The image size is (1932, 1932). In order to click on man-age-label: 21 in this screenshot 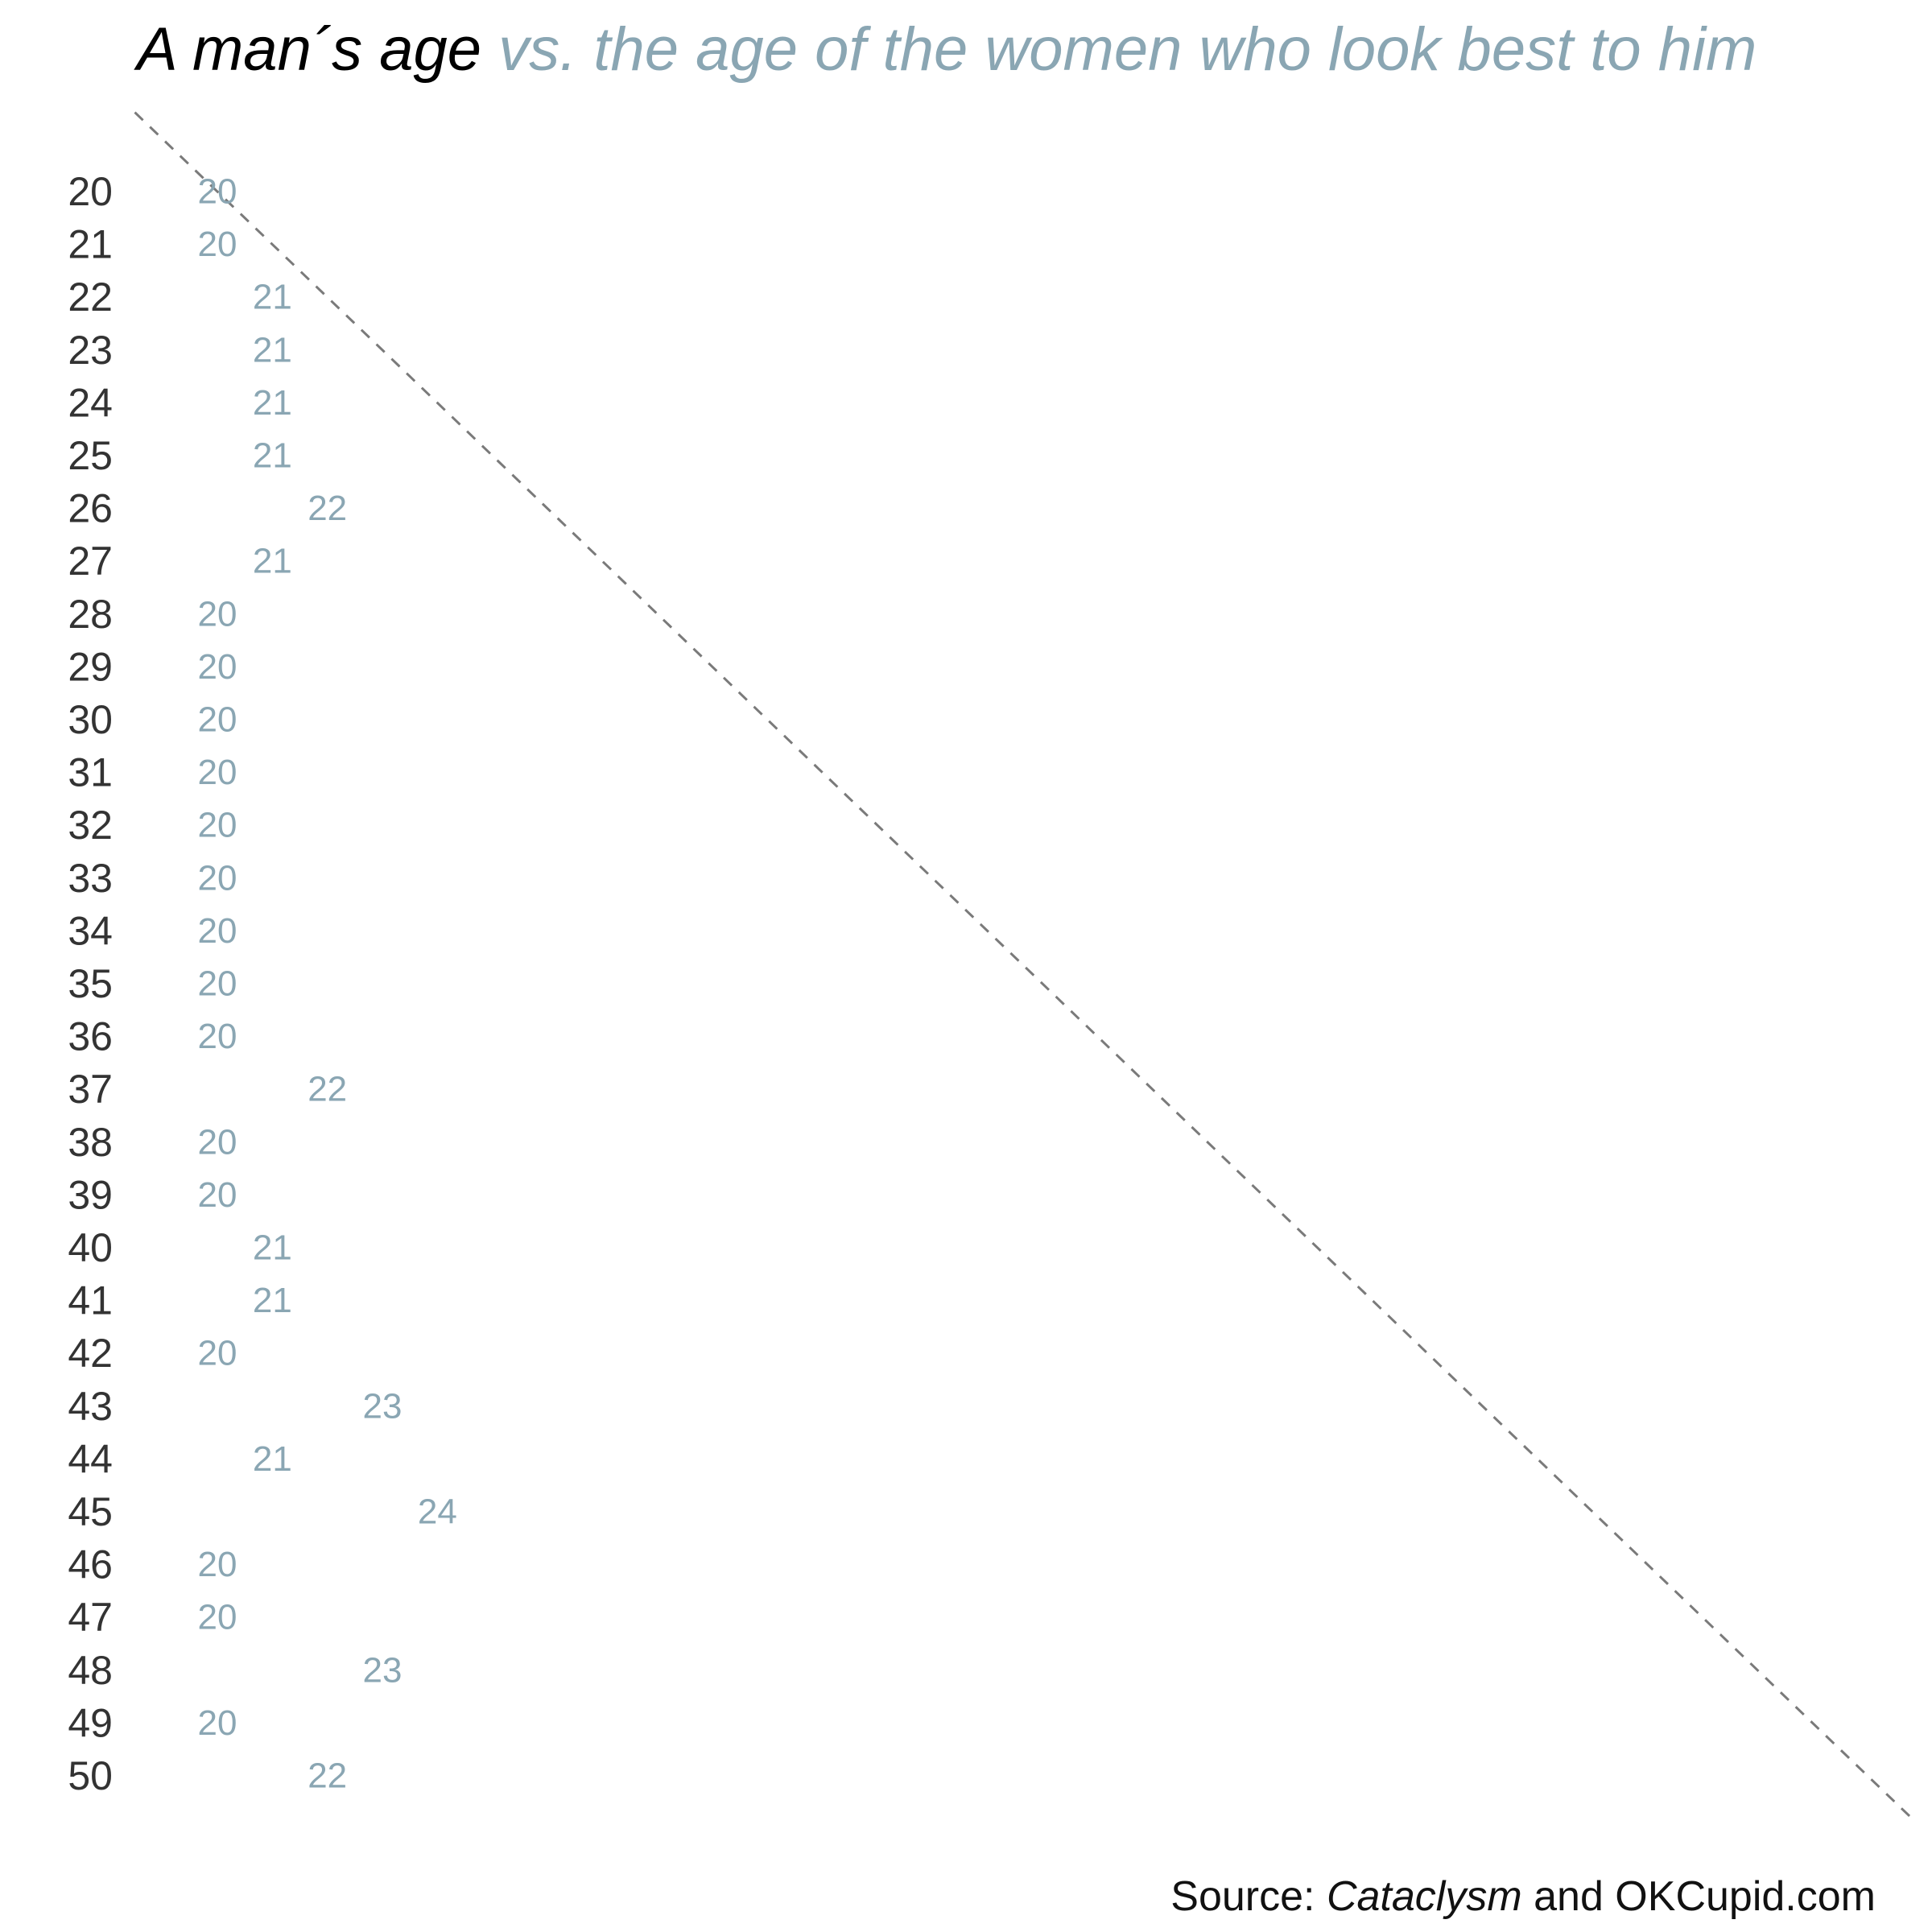, I will do `click(90, 244)`.